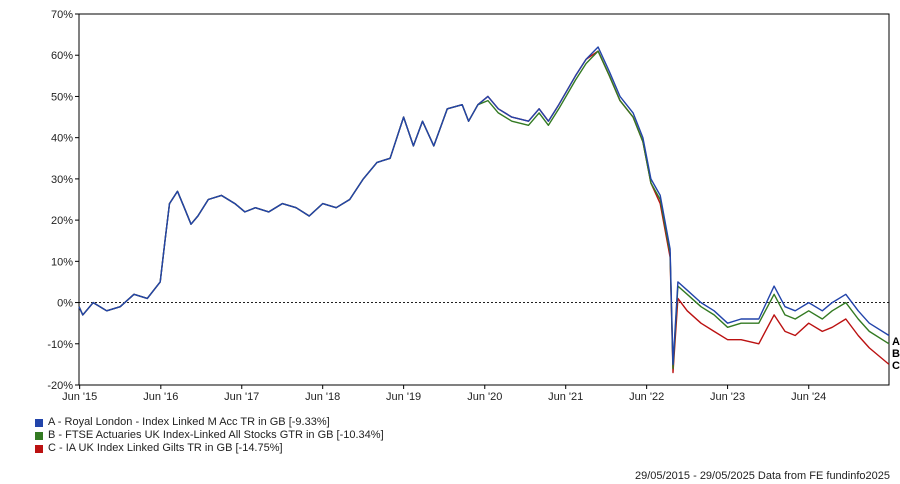  I want to click on end-label-b: B, so click(896, 354).